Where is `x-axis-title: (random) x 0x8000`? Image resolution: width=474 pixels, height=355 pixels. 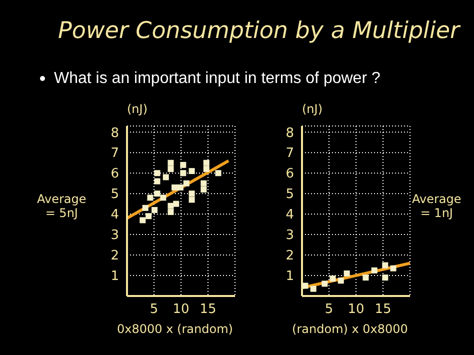 x-axis-title: (random) x 0x8000 is located at coordinates (350, 329).